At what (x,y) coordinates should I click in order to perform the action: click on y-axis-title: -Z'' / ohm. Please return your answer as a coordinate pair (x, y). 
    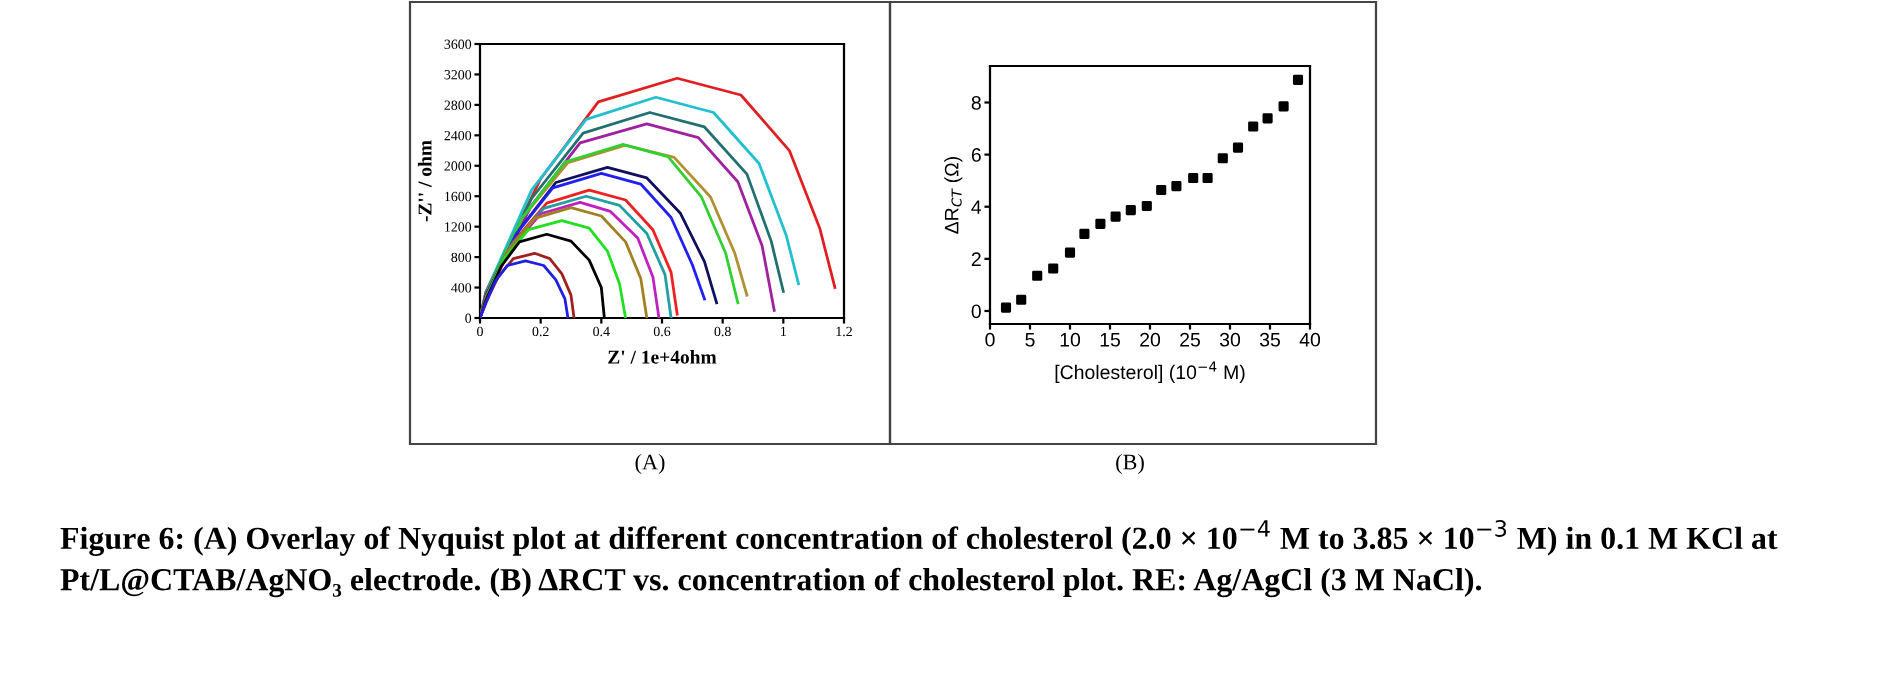
    Looking at the image, I should click on (424, 181).